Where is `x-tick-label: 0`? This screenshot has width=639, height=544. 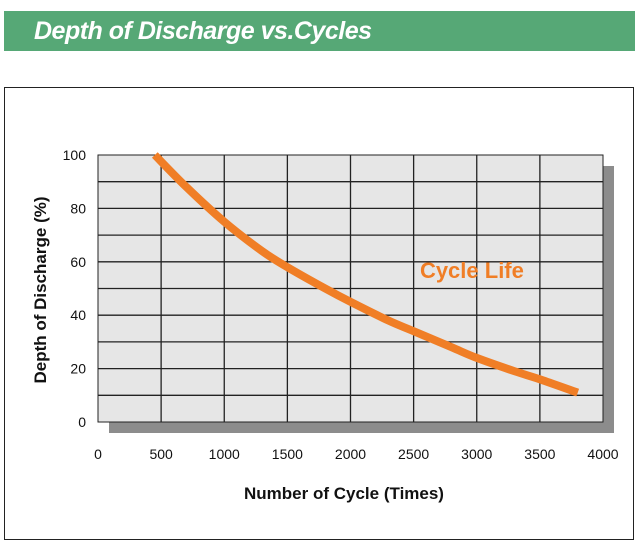
x-tick-label: 0 is located at coordinates (98, 454).